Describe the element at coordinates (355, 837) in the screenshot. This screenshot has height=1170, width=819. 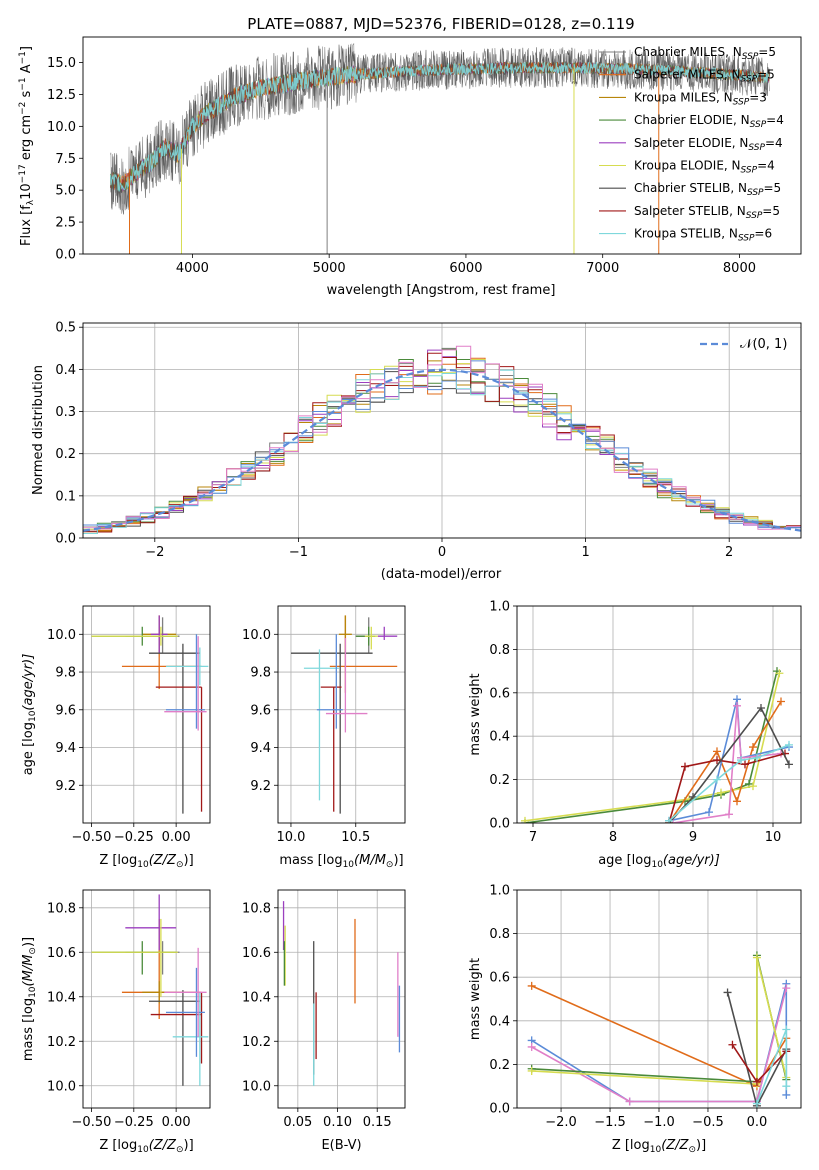
I see `x-tick-label: 10.5` at that location.